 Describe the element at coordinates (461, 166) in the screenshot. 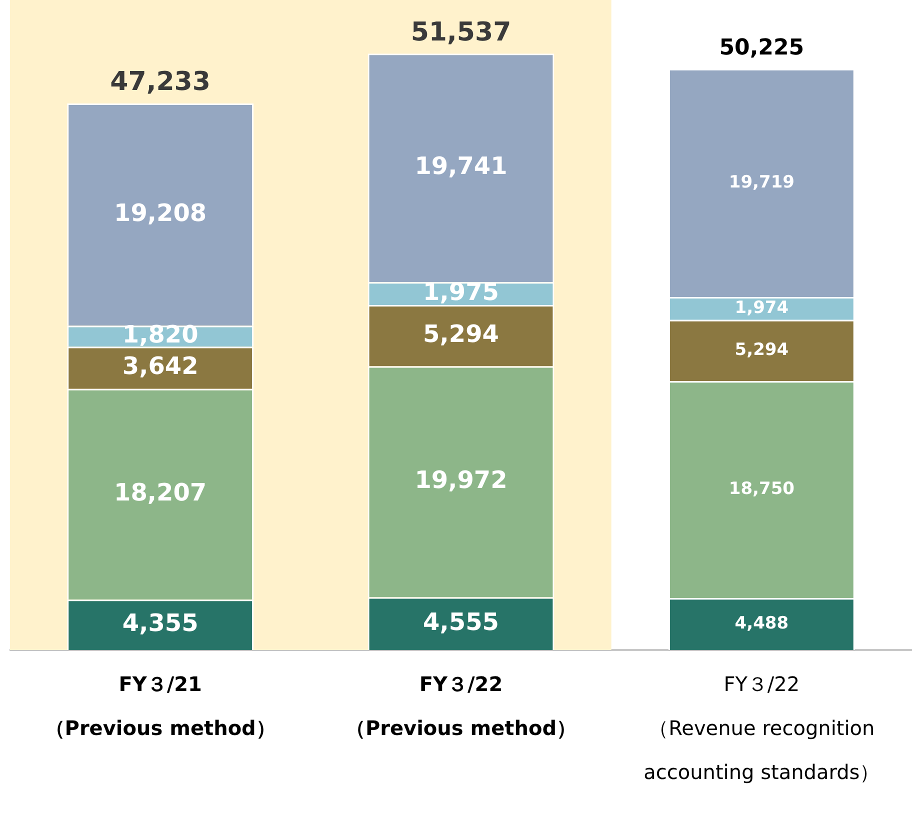

I see `data-label: 19,741` at that location.